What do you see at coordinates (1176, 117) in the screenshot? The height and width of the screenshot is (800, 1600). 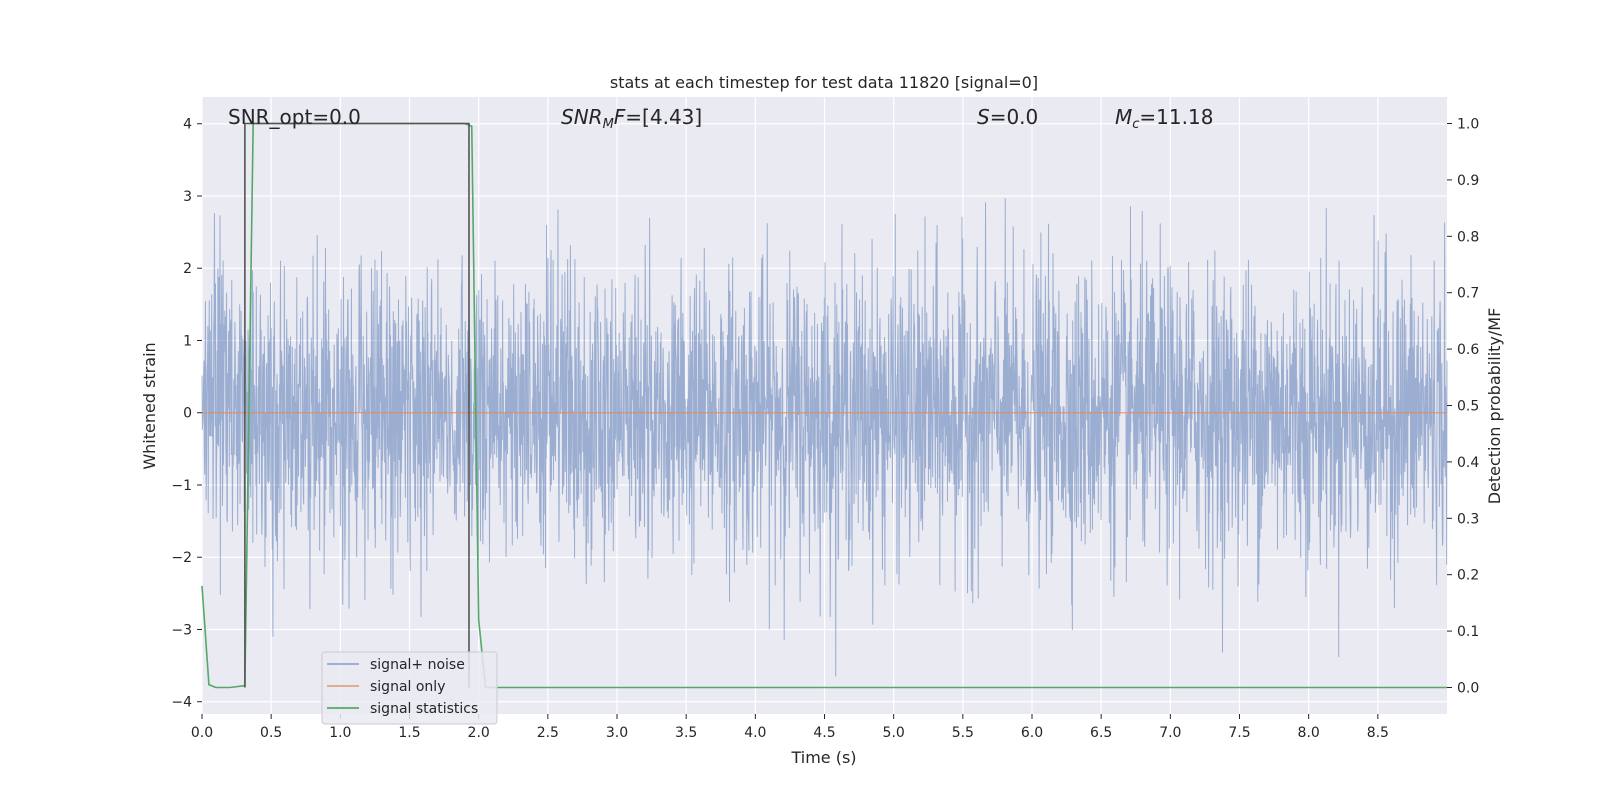 I see `annotation-mc-value: =11.18` at bounding box center [1176, 117].